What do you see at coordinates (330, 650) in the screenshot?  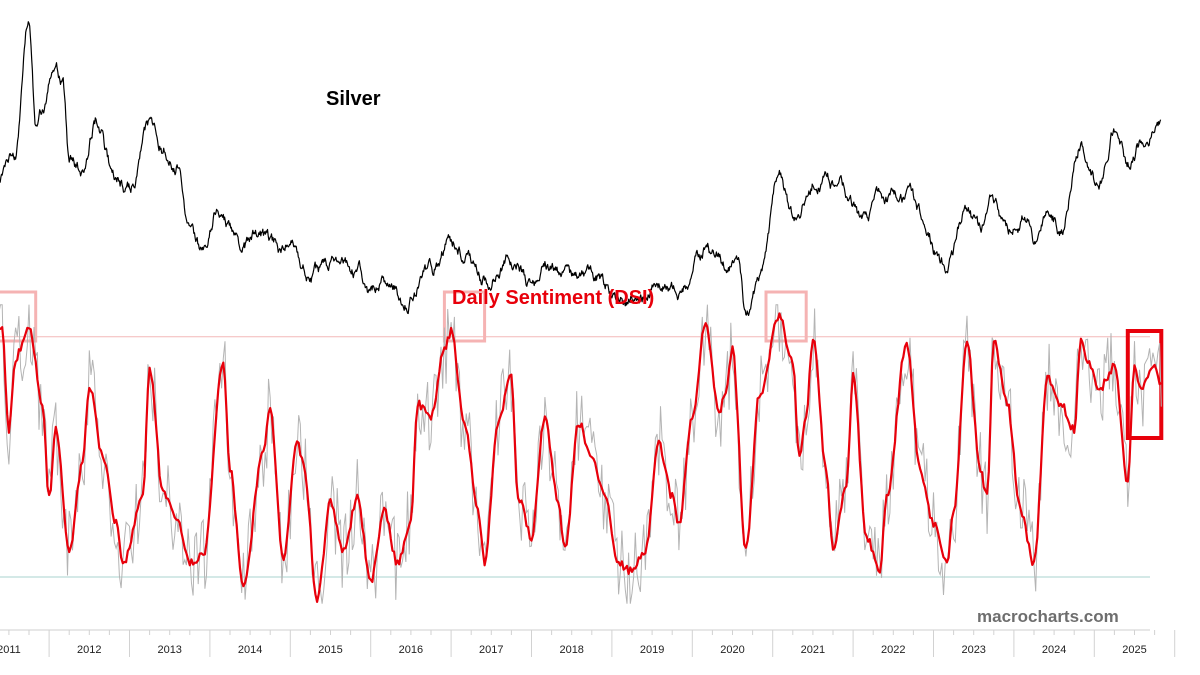 I see `x-tick-label: 2015` at bounding box center [330, 650].